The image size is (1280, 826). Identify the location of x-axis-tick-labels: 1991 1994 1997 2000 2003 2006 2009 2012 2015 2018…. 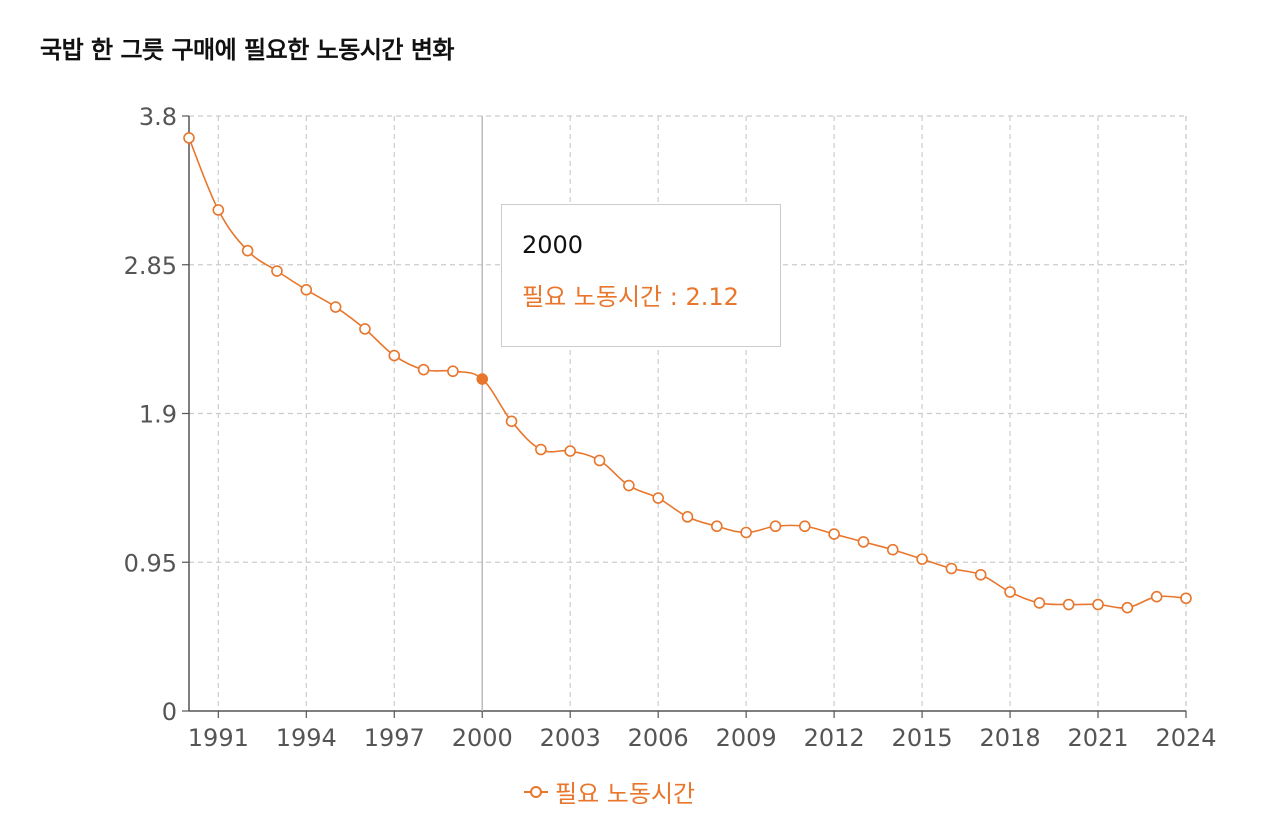
(702, 738).